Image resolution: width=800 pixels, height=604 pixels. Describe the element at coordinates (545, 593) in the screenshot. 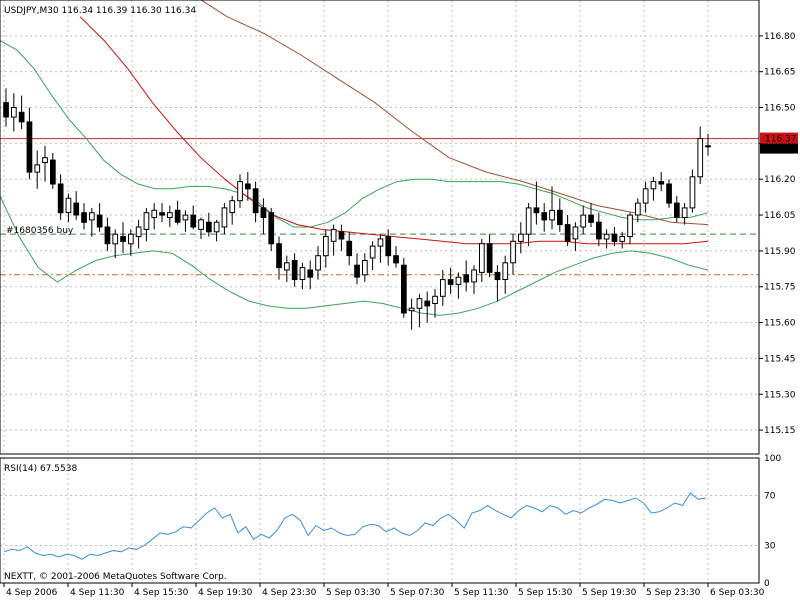

I see `time-tick-label: 5 Sep 15:30` at that location.